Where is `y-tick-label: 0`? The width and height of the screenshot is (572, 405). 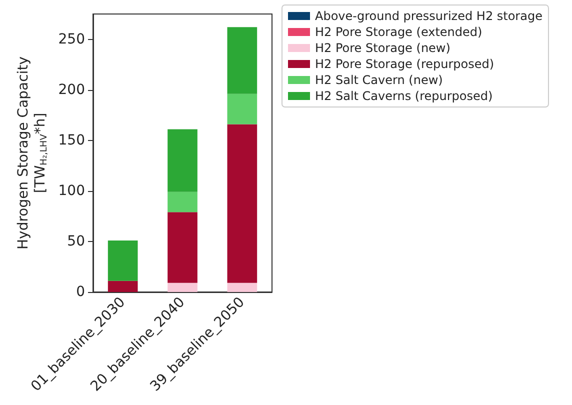
y-tick-label: 0 is located at coordinates (80, 292).